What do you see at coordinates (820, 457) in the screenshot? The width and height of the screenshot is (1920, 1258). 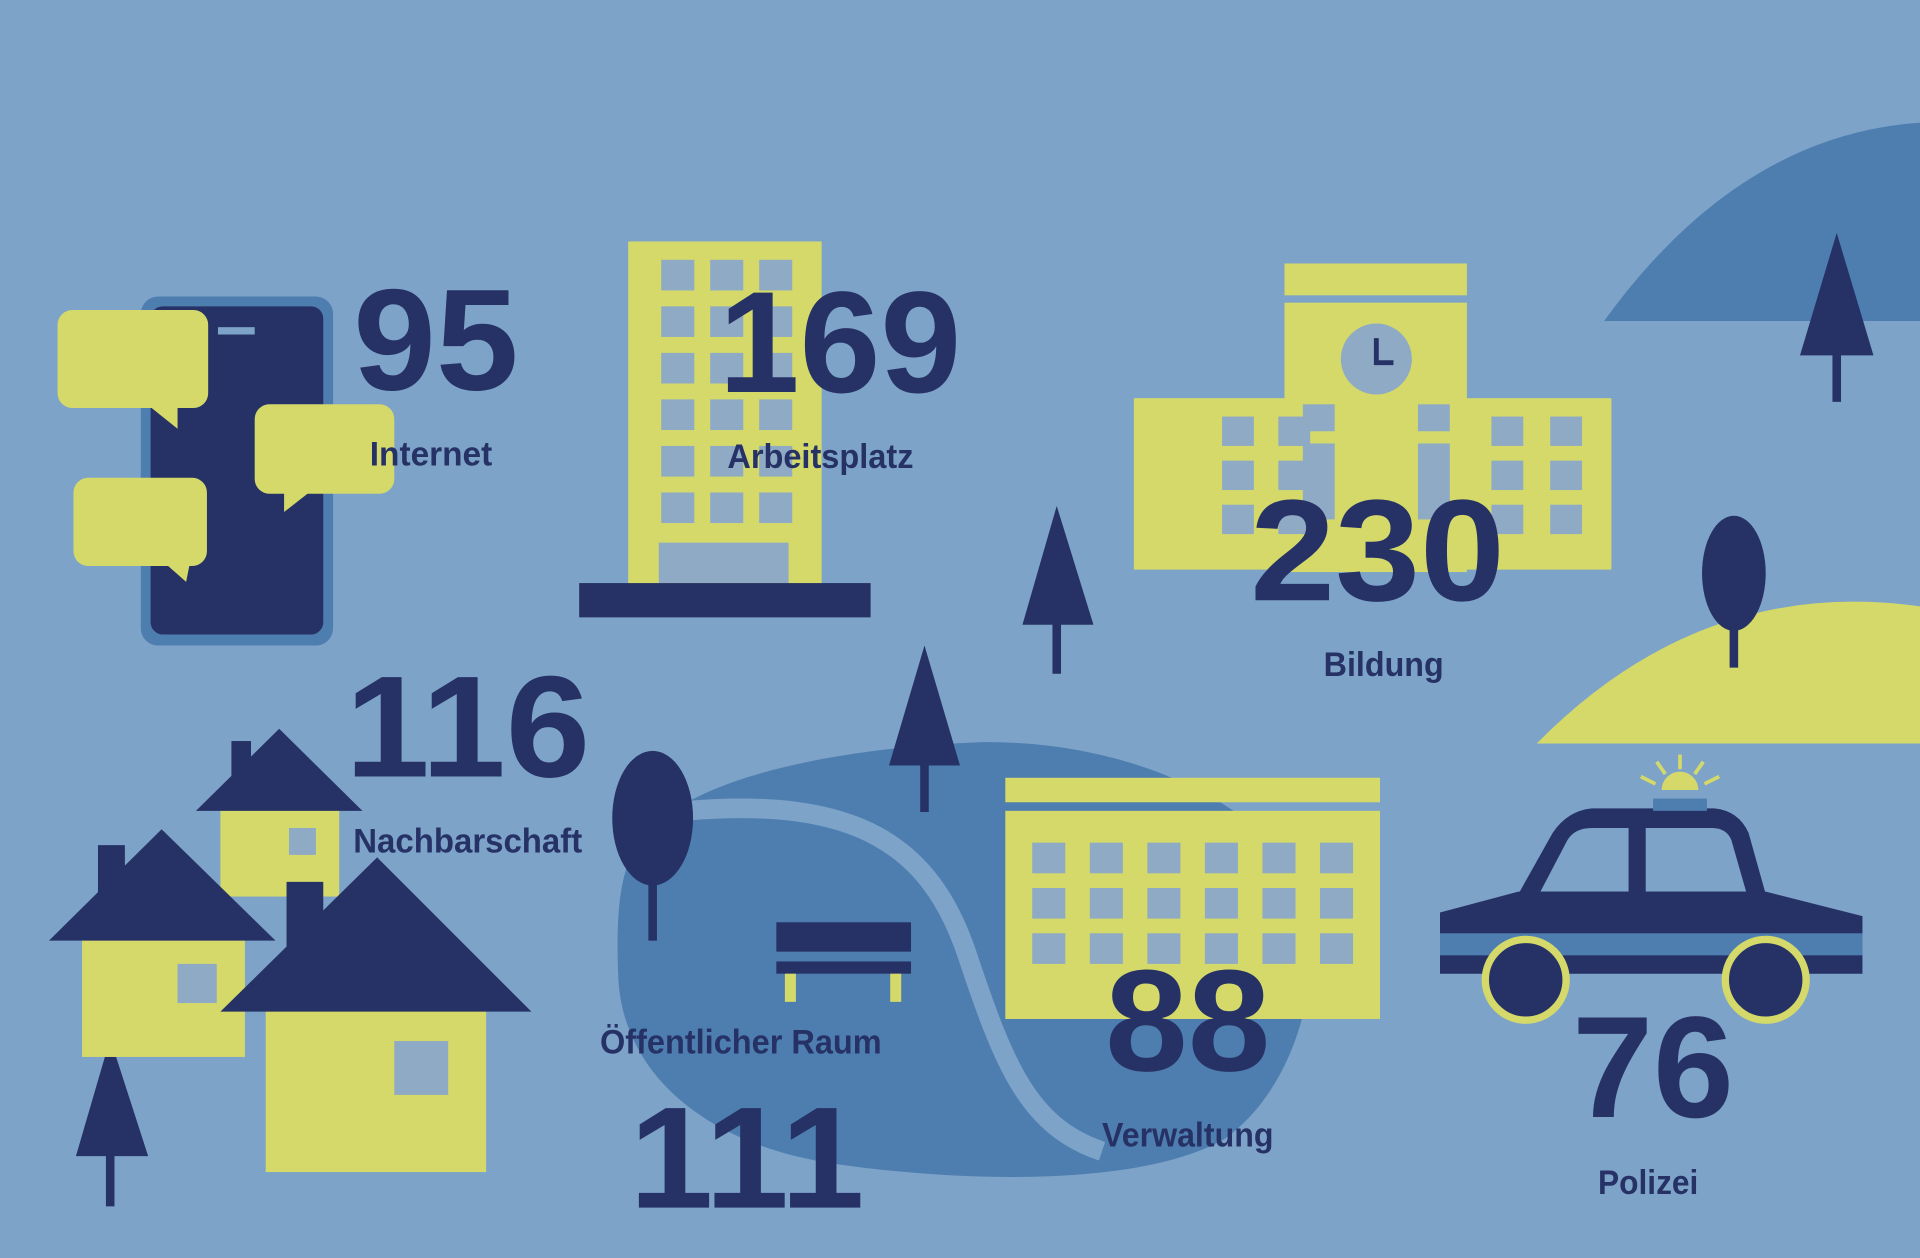 I see `arbeitsplatz-label: Arbeitsplatz` at bounding box center [820, 457].